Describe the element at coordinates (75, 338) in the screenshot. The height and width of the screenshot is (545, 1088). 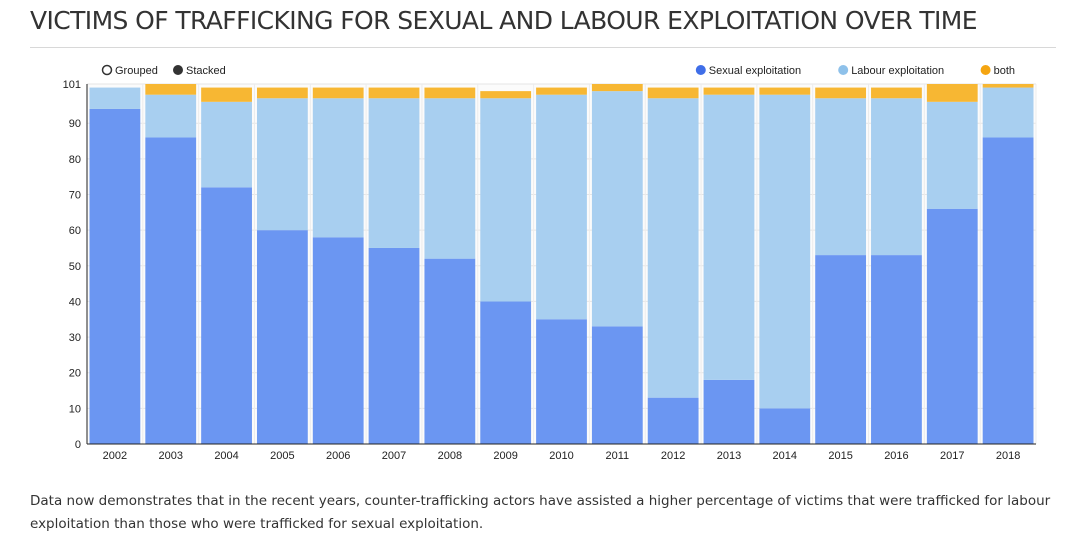
I see `y-tick-label: 30` at that location.